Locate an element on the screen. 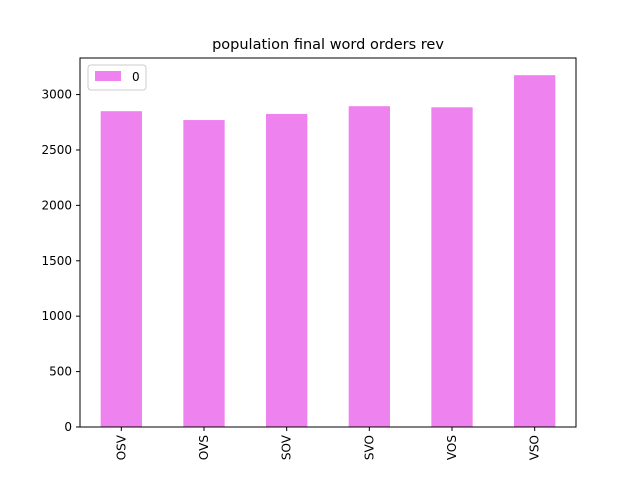 The width and height of the screenshot is (640, 480). legend: 0 is located at coordinates (117, 77).